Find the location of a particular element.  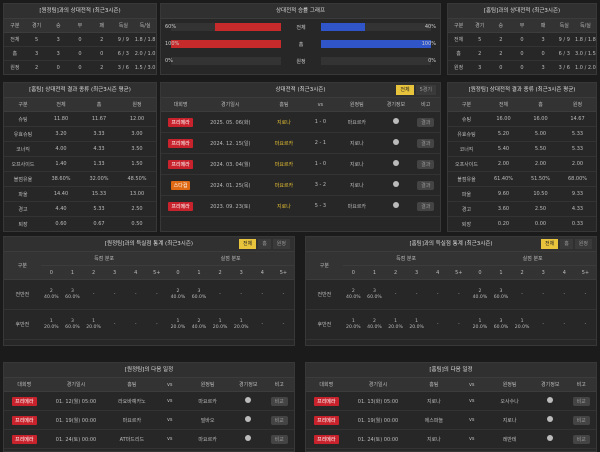

cell: 유효슈팅 is located at coordinates (466, 134).